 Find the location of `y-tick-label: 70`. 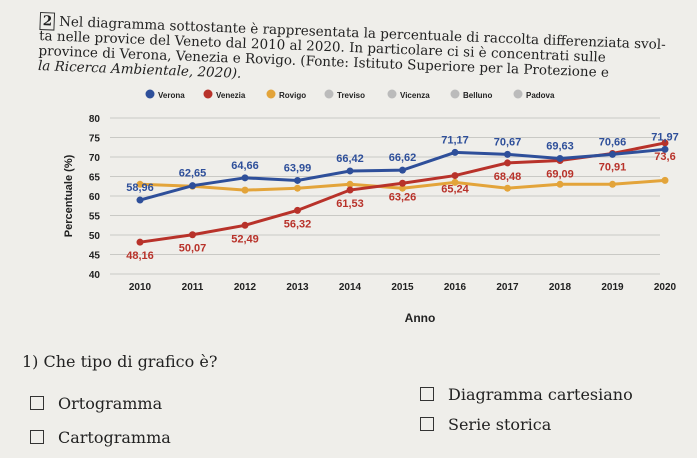

y-tick-label: 70 is located at coordinates (95, 158).